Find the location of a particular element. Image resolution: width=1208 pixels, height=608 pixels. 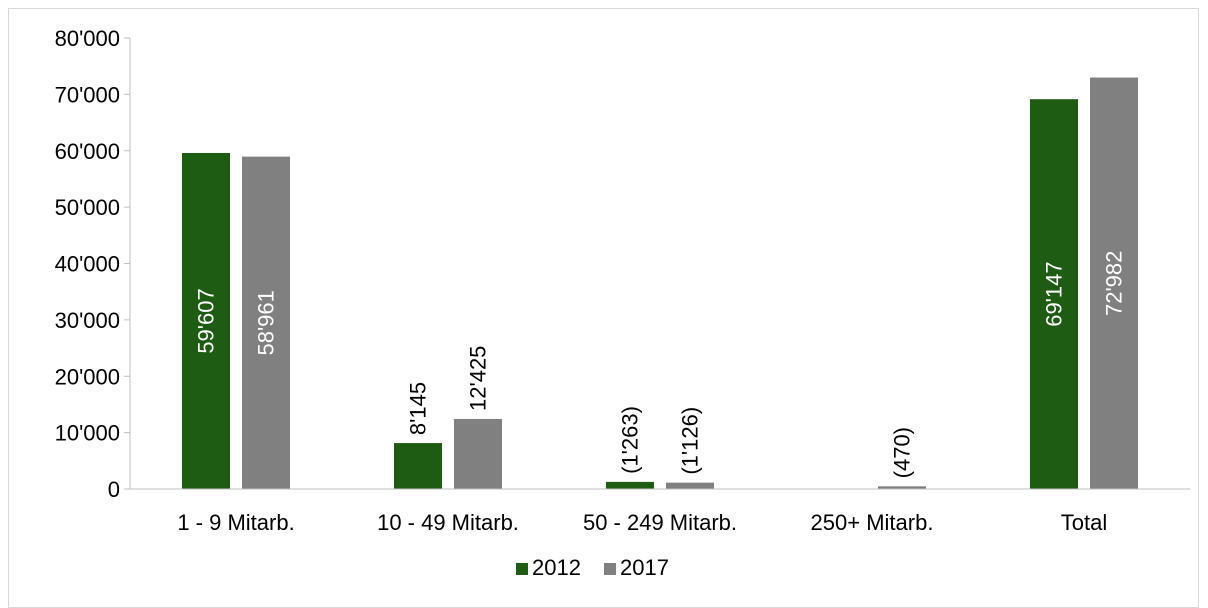

x-category-label: 250+ Mitarb. is located at coordinates (872, 522).